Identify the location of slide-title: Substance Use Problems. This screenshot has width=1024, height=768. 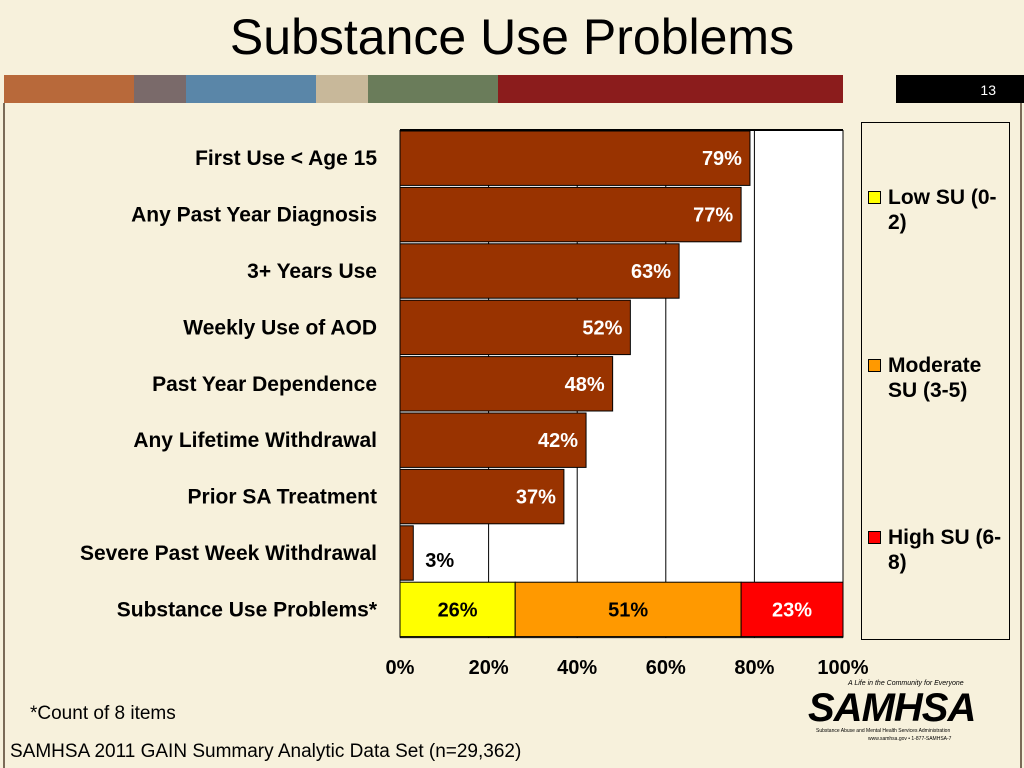
(512, 37).